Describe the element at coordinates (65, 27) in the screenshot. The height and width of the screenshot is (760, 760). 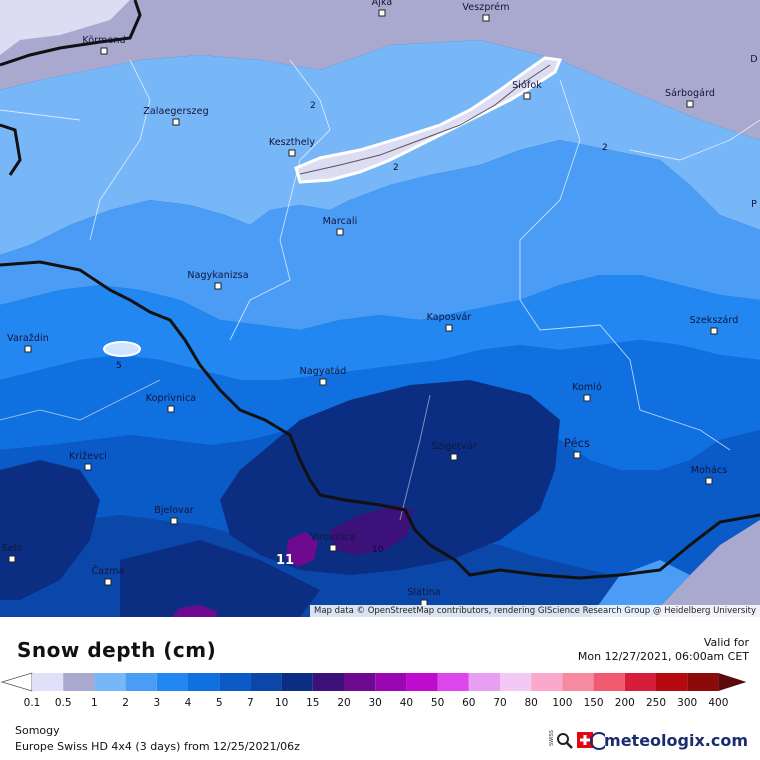
I see `light-zone-northwest` at that location.